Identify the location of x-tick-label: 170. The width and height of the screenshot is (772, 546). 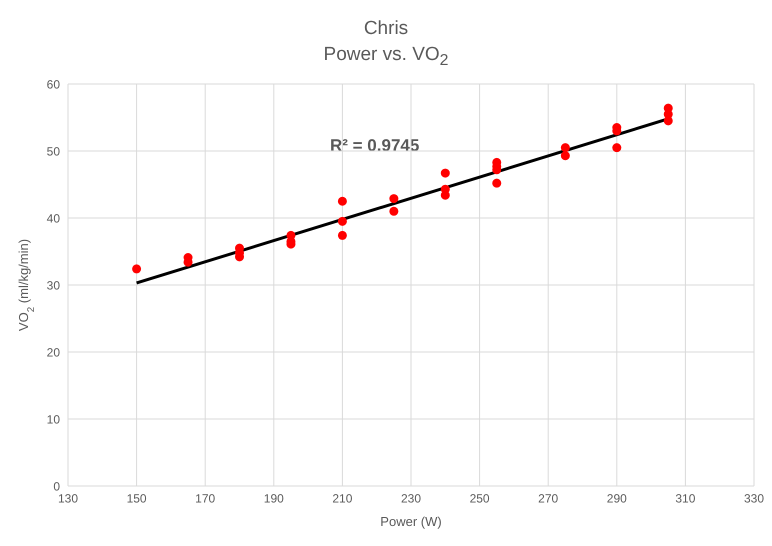
(205, 498).